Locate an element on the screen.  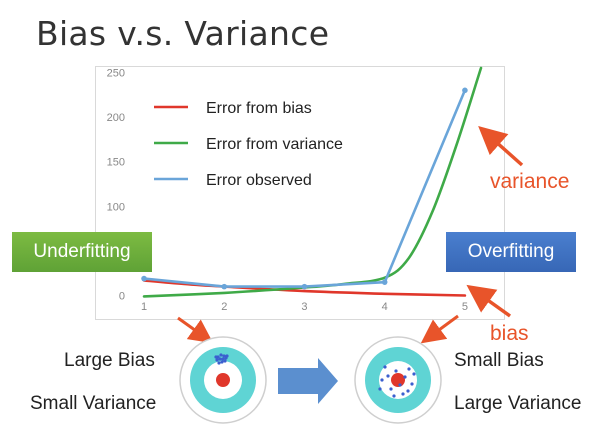
left-target-pointer-arrow is located at coordinates (195, 330).